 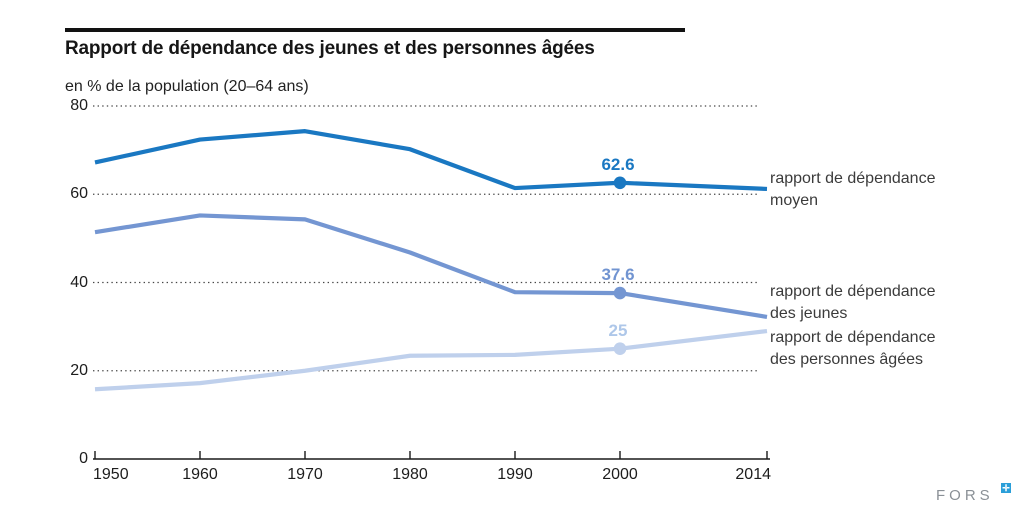 What do you see at coordinates (410, 474) in the screenshot?
I see `x-tick-label-1980: 1980` at bounding box center [410, 474].